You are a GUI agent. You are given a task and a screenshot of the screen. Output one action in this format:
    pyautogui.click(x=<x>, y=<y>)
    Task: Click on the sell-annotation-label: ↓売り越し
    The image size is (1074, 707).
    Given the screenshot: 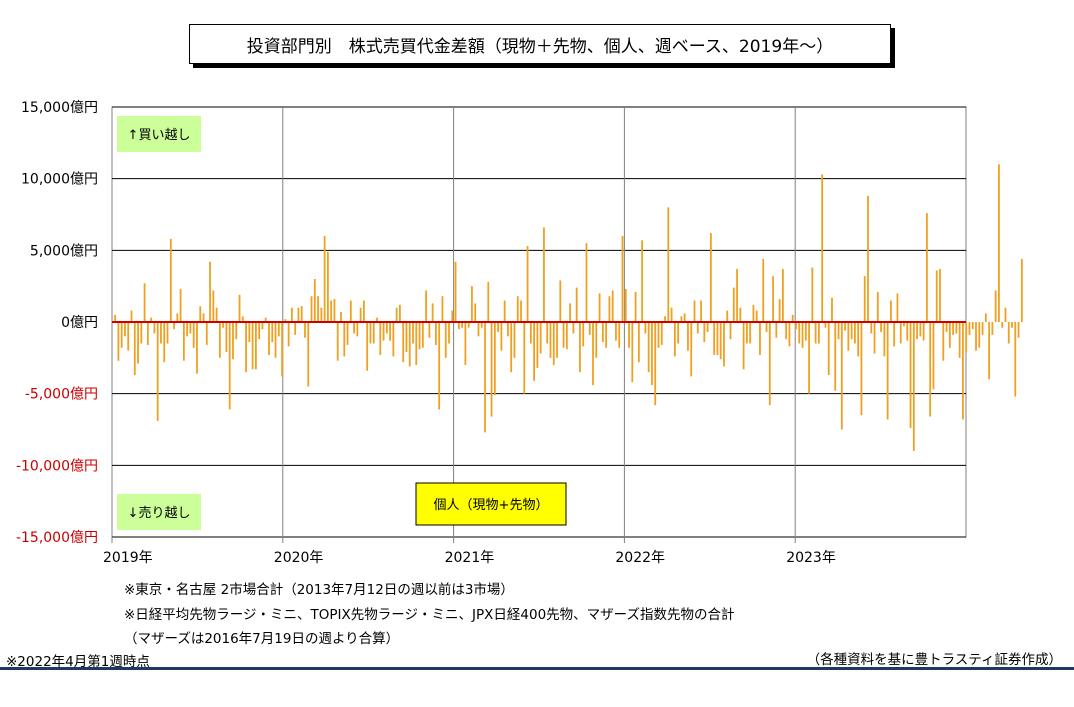 What is the action you would take?
    pyautogui.click(x=159, y=513)
    